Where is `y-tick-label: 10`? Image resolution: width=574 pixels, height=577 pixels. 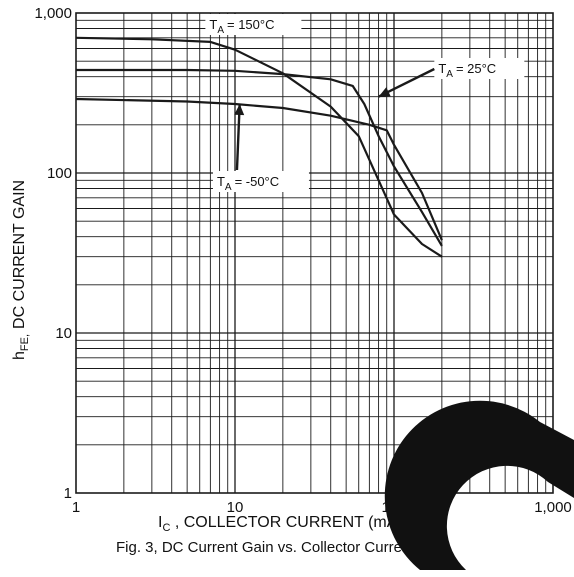 y-tick-label: 10 is located at coordinates (63, 333).